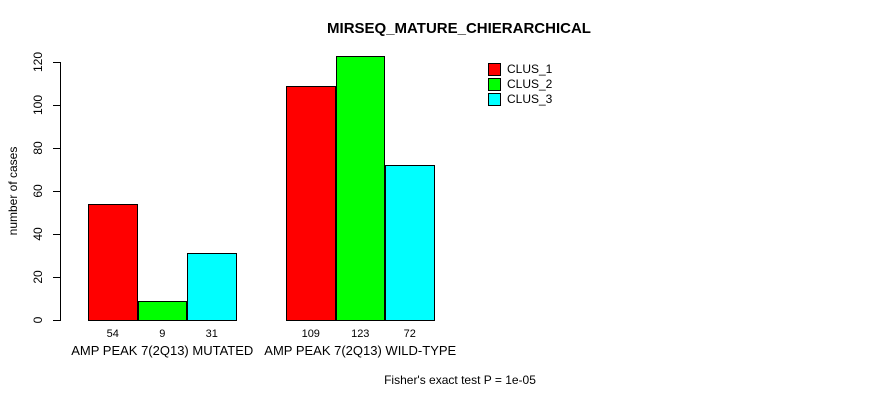 The height and width of the screenshot is (400, 890). Describe the element at coordinates (162, 334) in the screenshot. I see `bar-value-label: 9` at that location.